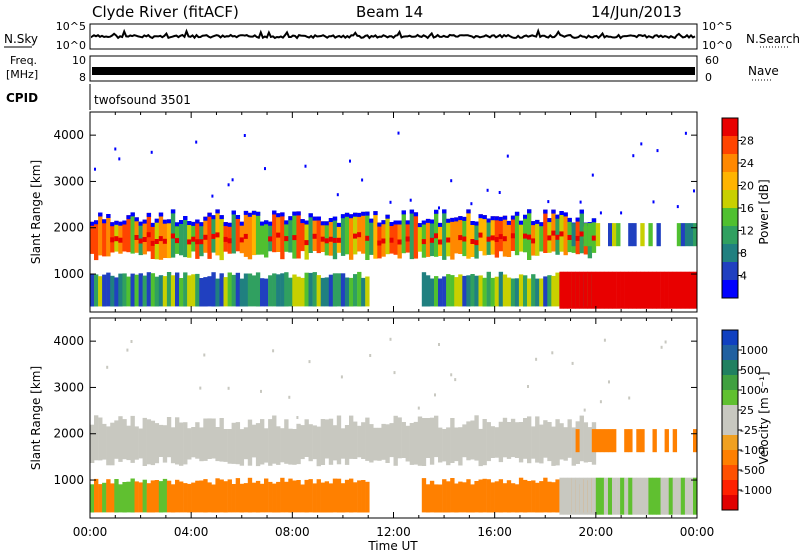  I want to click on noise-ytick-top-left: 10^5, so click(71, 26).